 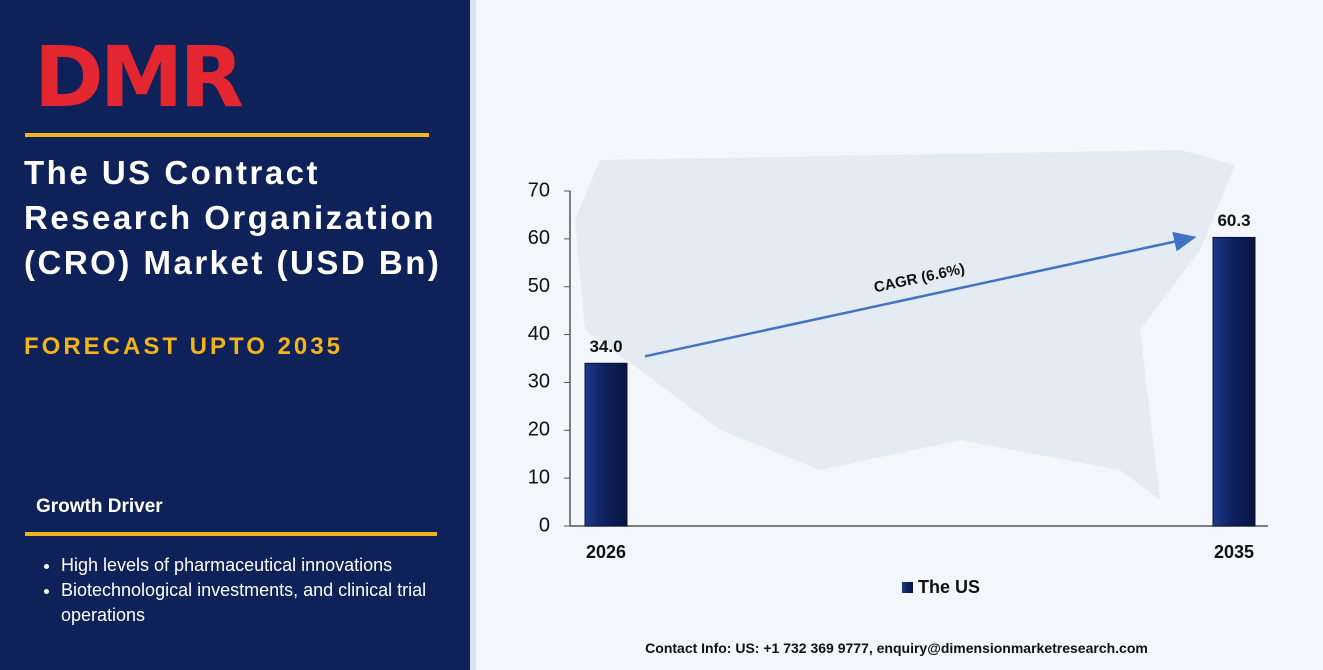 What do you see at coordinates (606, 552) in the screenshot?
I see `x-tick-label: 2026` at bounding box center [606, 552].